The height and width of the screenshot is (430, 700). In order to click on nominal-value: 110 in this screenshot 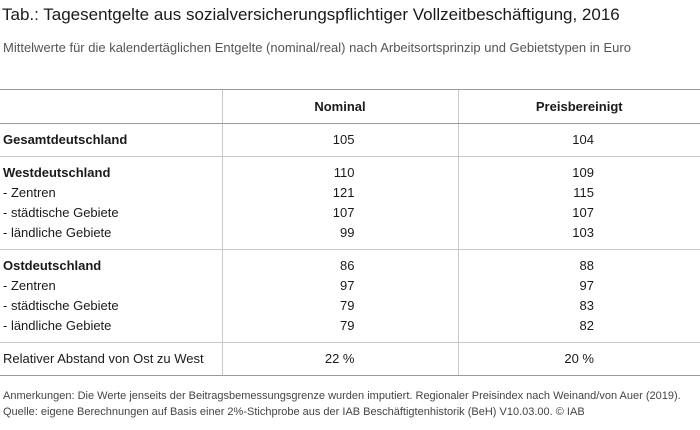, I will do `click(339, 169)`.